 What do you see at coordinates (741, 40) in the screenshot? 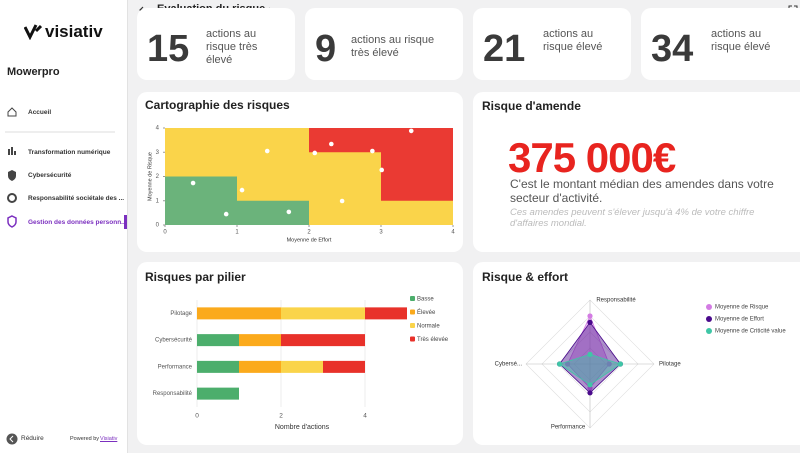
I see `kpi-label: actions au risque élevé` at bounding box center [741, 40].